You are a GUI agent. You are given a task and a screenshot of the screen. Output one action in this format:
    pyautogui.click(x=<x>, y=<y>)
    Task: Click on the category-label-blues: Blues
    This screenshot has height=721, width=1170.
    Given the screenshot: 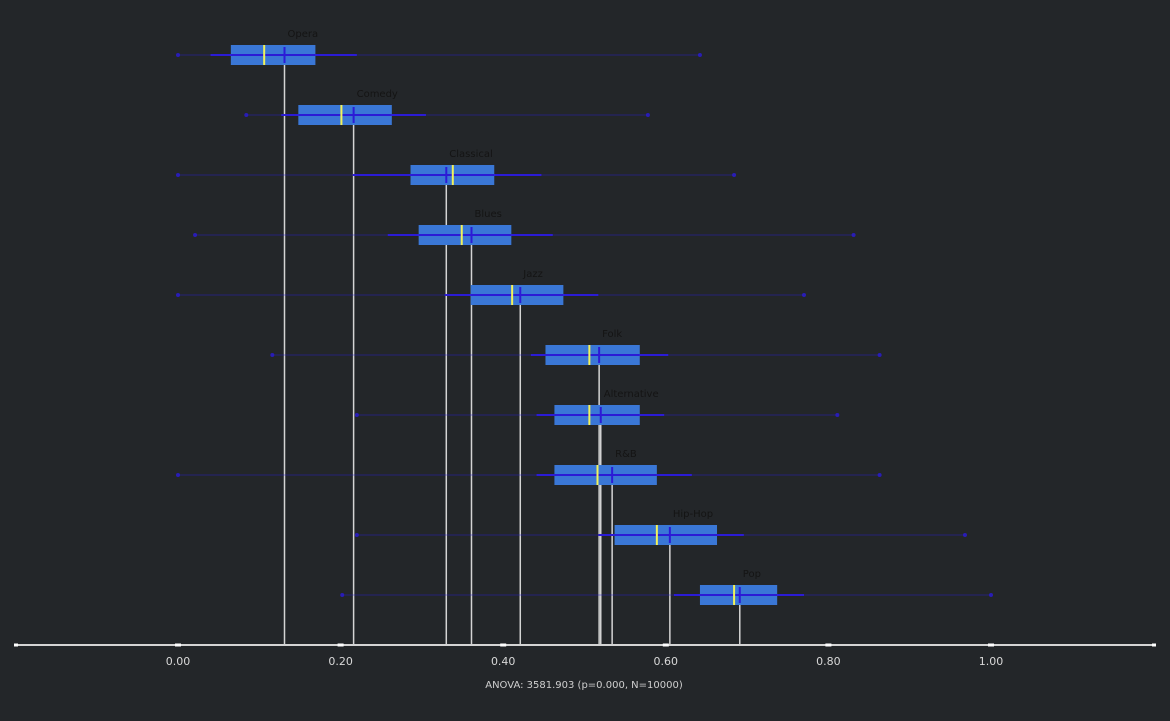 What is the action you would take?
    pyautogui.click(x=487, y=214)
    